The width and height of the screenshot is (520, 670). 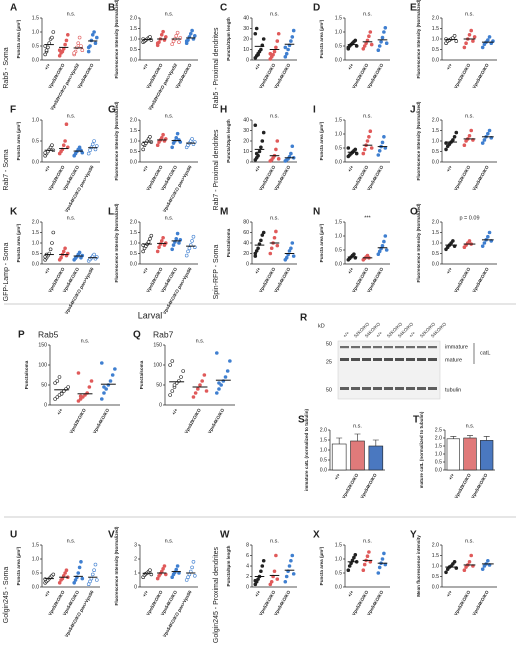 I want to click on panel-letter: H, so click(x=223, y=110).